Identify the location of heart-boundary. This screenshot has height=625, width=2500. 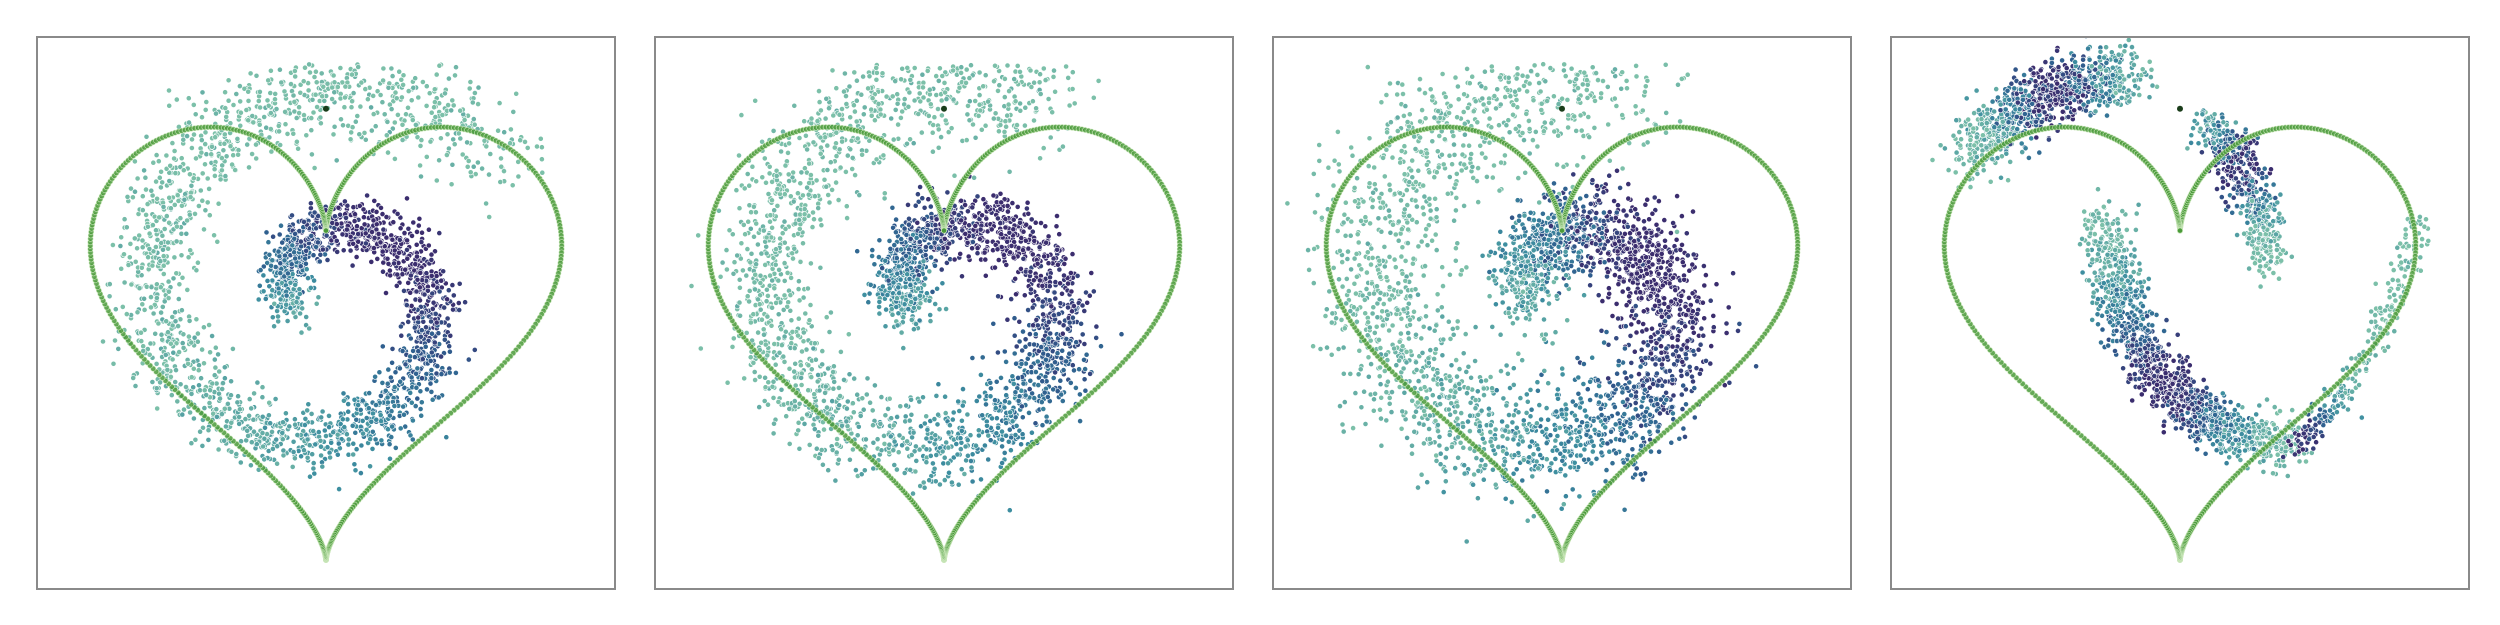
(326, 343).